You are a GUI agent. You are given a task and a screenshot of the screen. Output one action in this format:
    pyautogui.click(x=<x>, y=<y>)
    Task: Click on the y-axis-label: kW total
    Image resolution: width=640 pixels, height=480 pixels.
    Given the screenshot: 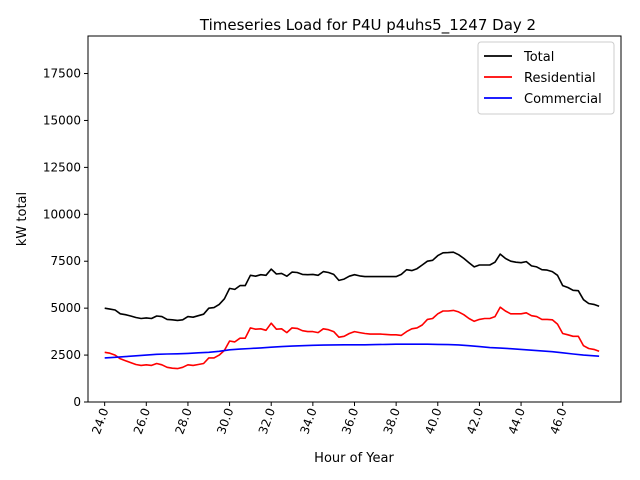 What is the action you would take?
    pyautogui.click(x=22, y=219)
    